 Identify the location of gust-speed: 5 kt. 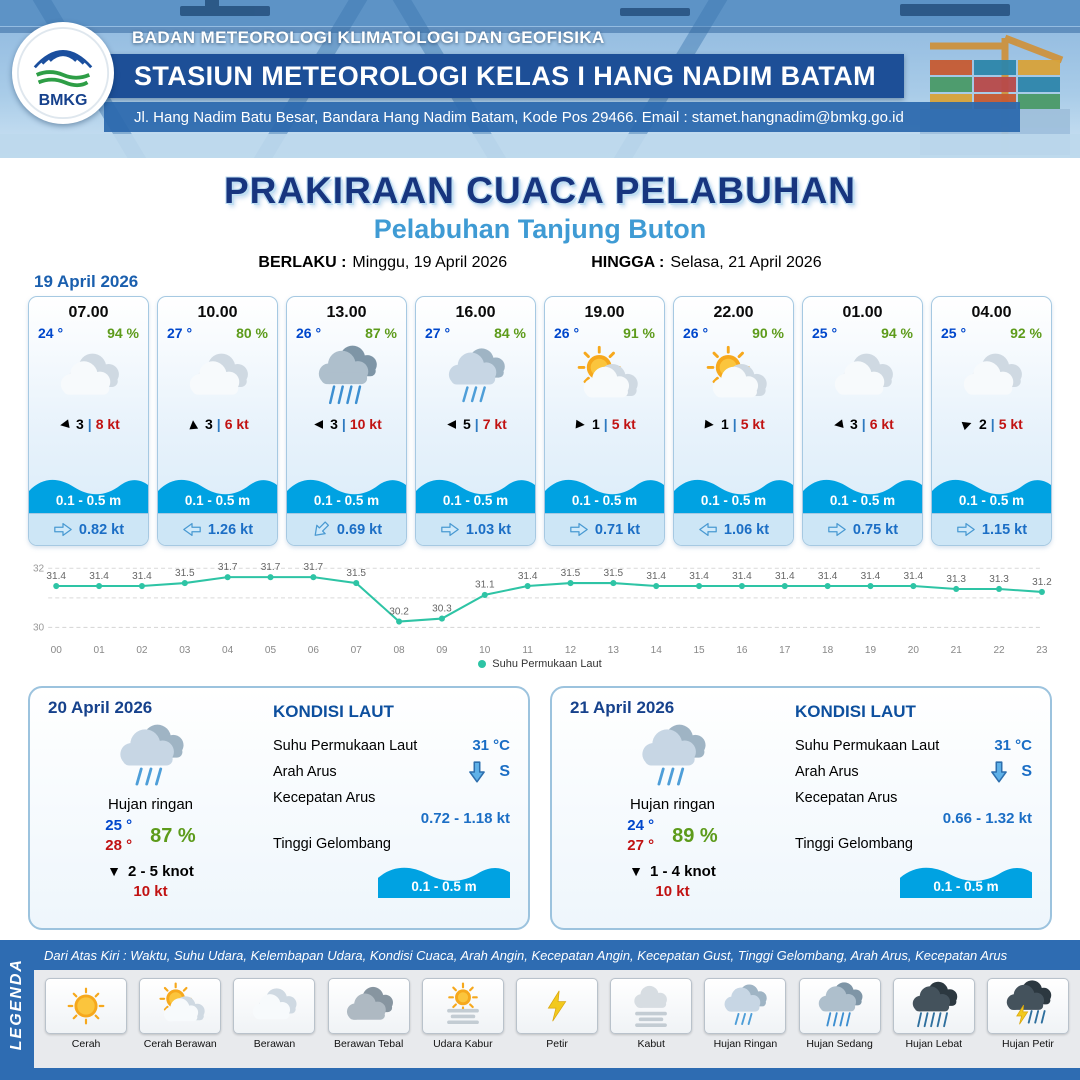
(752, 424).